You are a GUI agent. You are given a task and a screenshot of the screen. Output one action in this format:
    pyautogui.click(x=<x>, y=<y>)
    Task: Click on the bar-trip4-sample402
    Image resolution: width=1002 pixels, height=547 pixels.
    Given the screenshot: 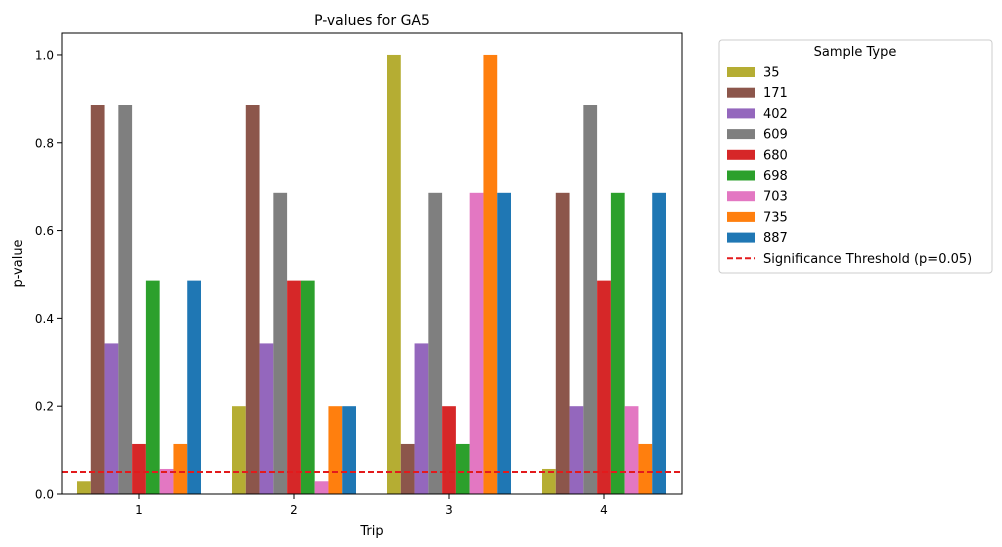 What is the action you would take?
    pyautogui.click(x=576, y=450)
    